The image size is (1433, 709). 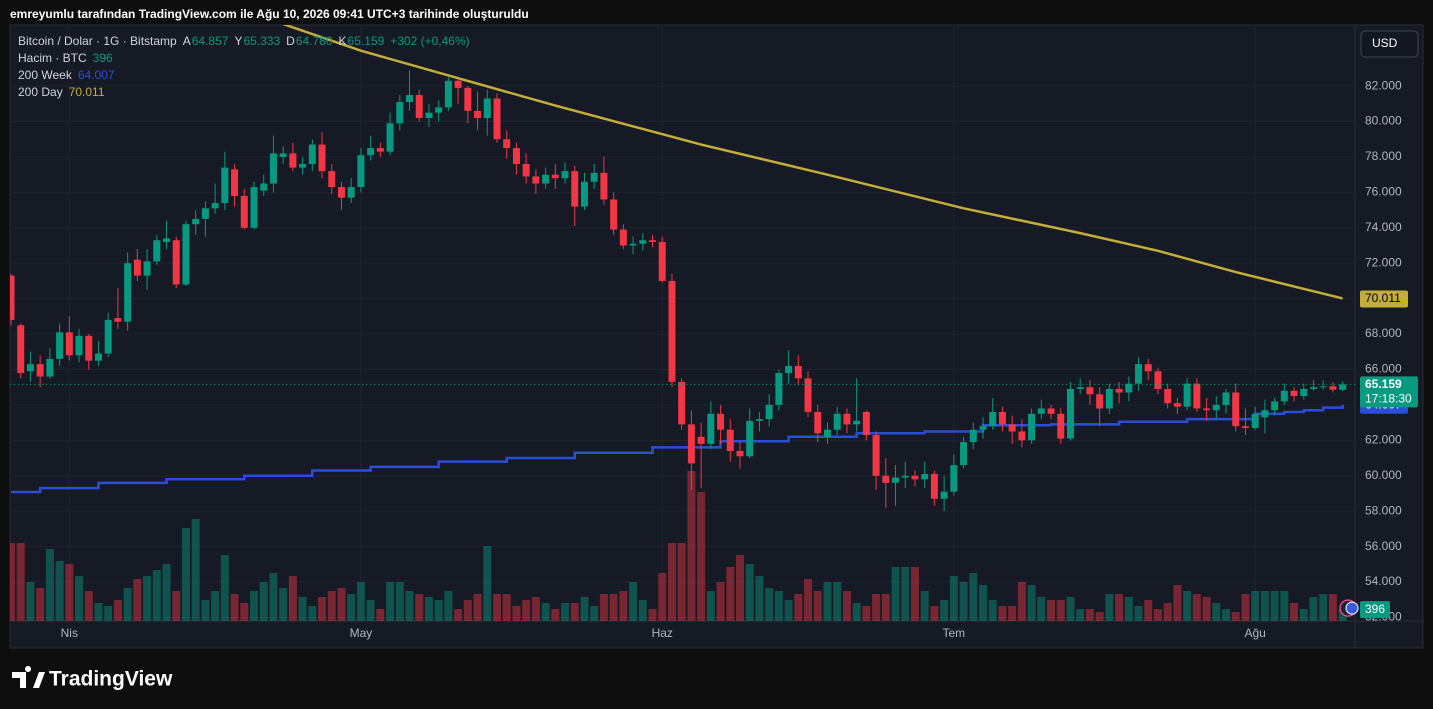 I want to click on currency-button, so click(x=1389, y=44).